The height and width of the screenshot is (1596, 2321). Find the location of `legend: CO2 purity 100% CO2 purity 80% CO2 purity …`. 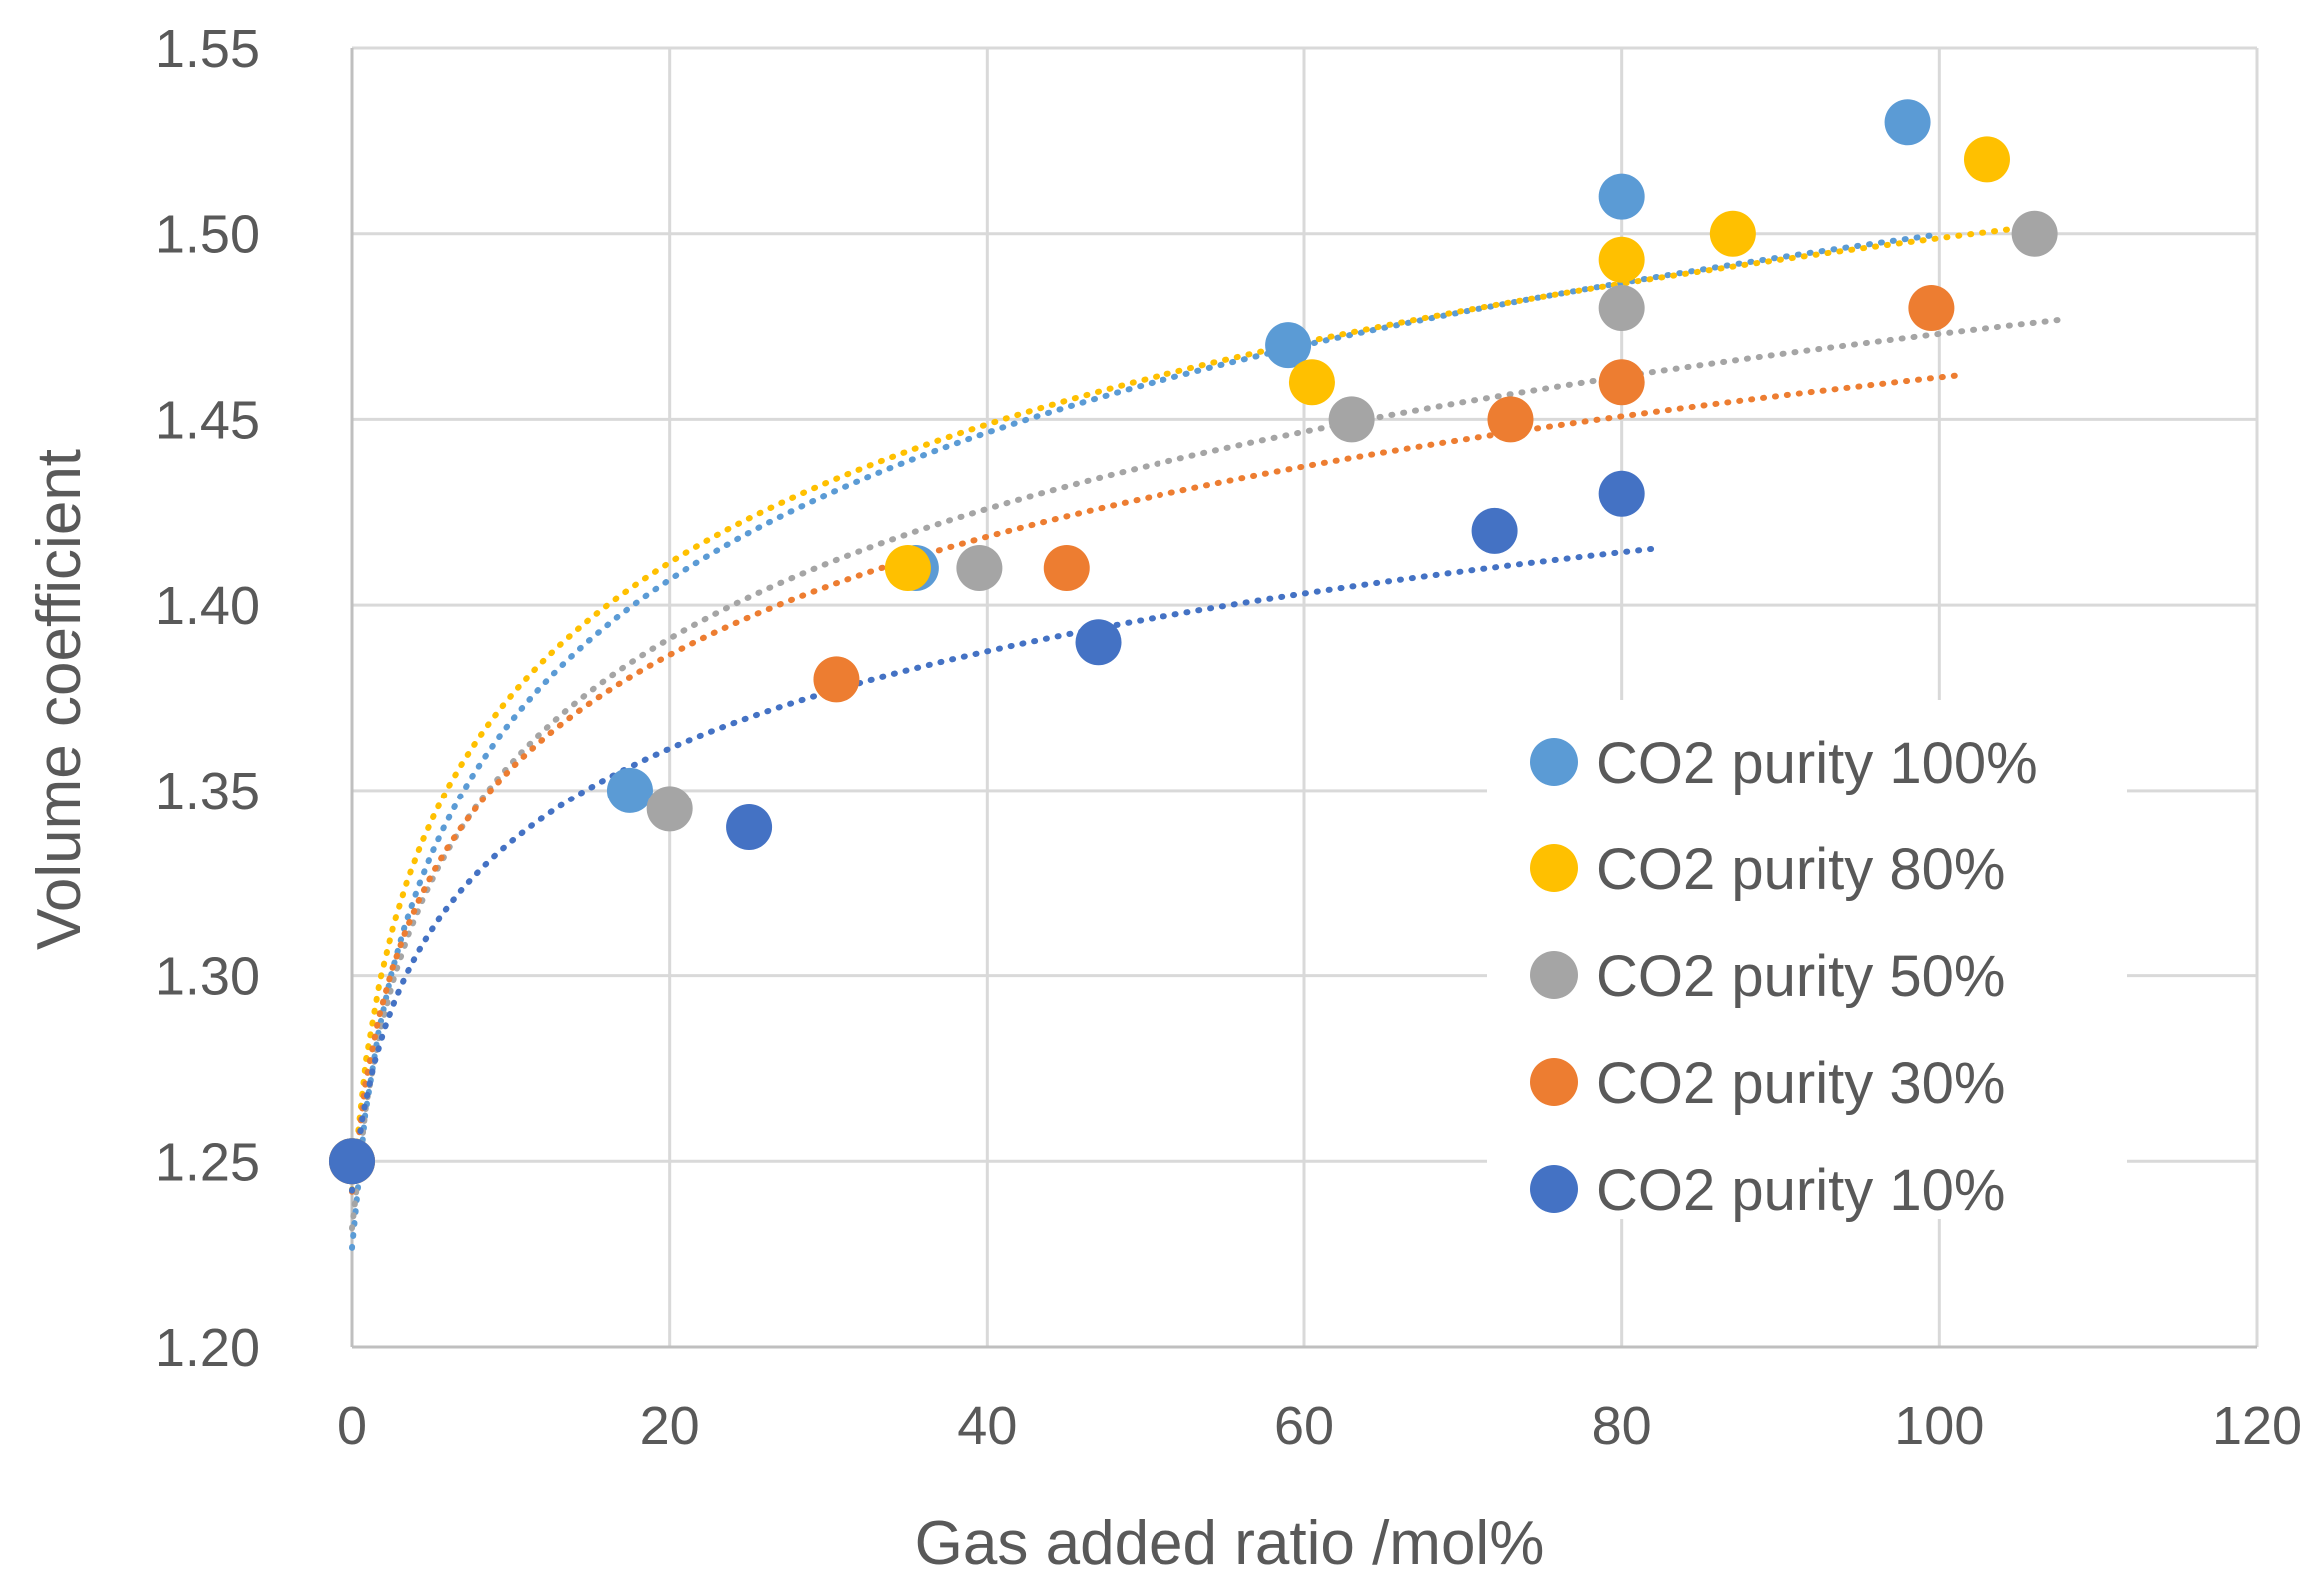

legend: CO2 purity 100% CO2 purity 80% CO2 purity … is located at coordinates (1807, 961).